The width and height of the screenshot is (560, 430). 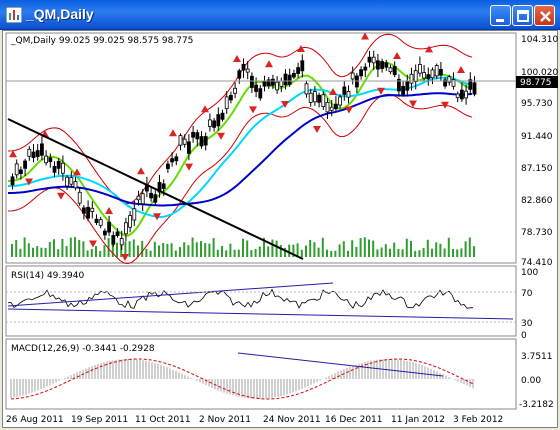 I want to click on price-label: 100.020, so click(x=539, y=73).